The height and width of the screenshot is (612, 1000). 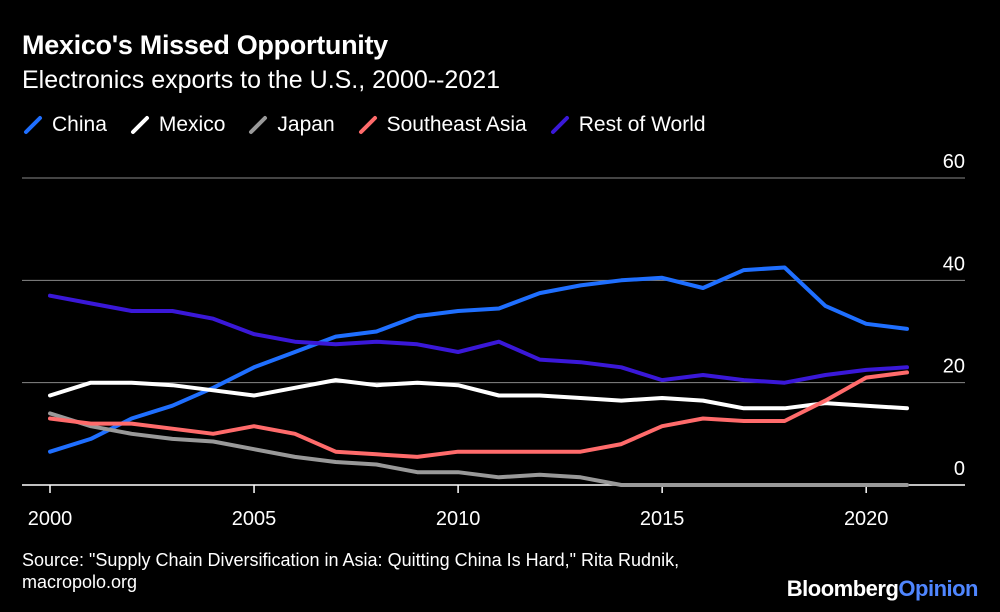 I want to click on series-line-rest-of-world, so click(x=478, y=339).